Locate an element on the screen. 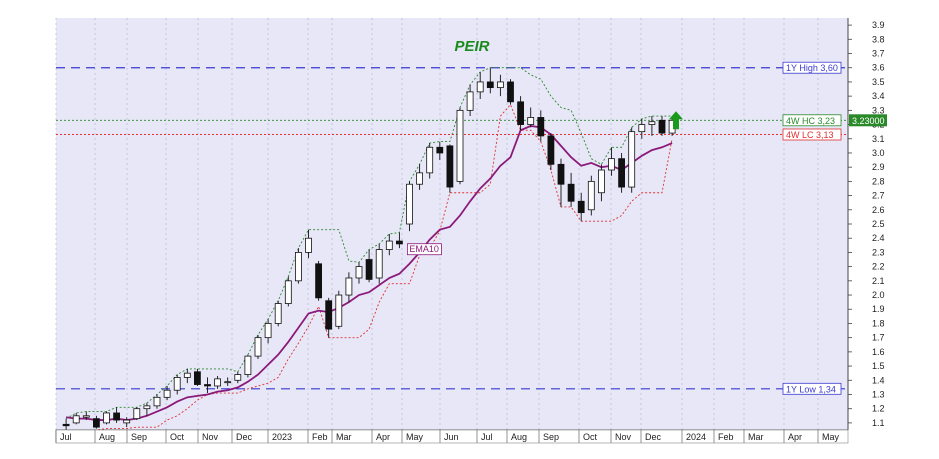 Image resolution: width=939 pixels, height=459 pixels. x-tick-label: 2024 is located at coordinates (696, 437).